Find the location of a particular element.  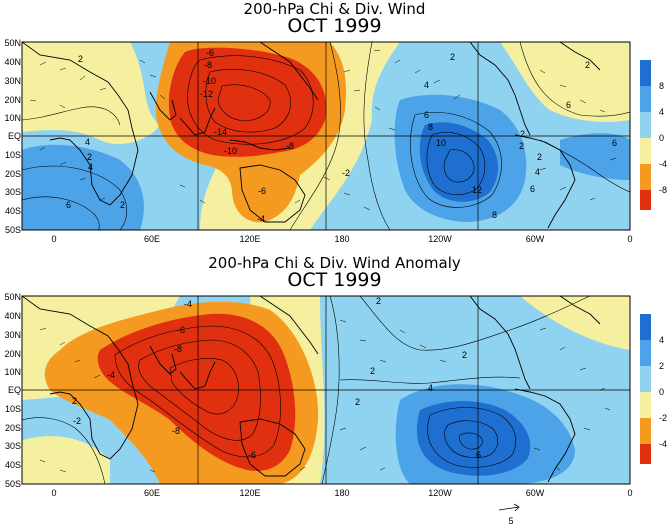

lat-label: 20S is located at coordinates (13, 174).